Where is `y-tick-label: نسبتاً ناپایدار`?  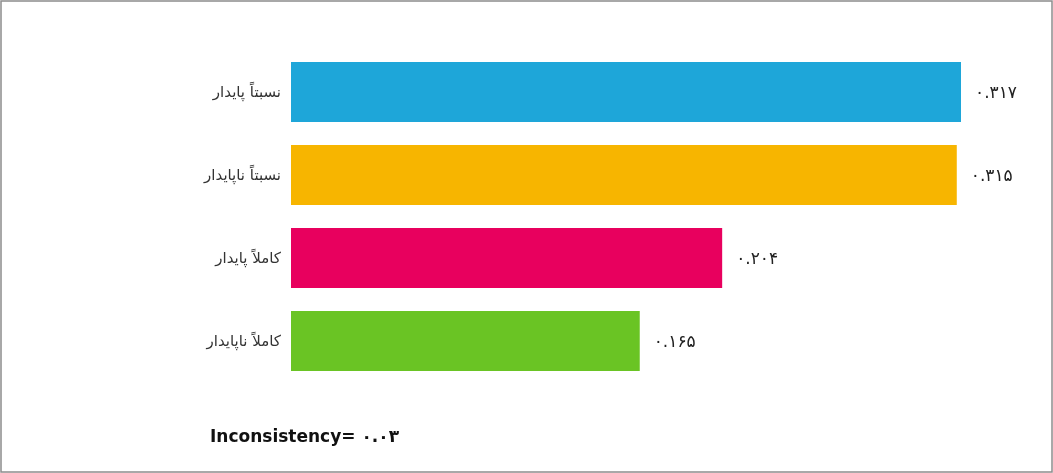
y-tick-label: نسبتاً ناپایدار is located at coordinates (242, 174).